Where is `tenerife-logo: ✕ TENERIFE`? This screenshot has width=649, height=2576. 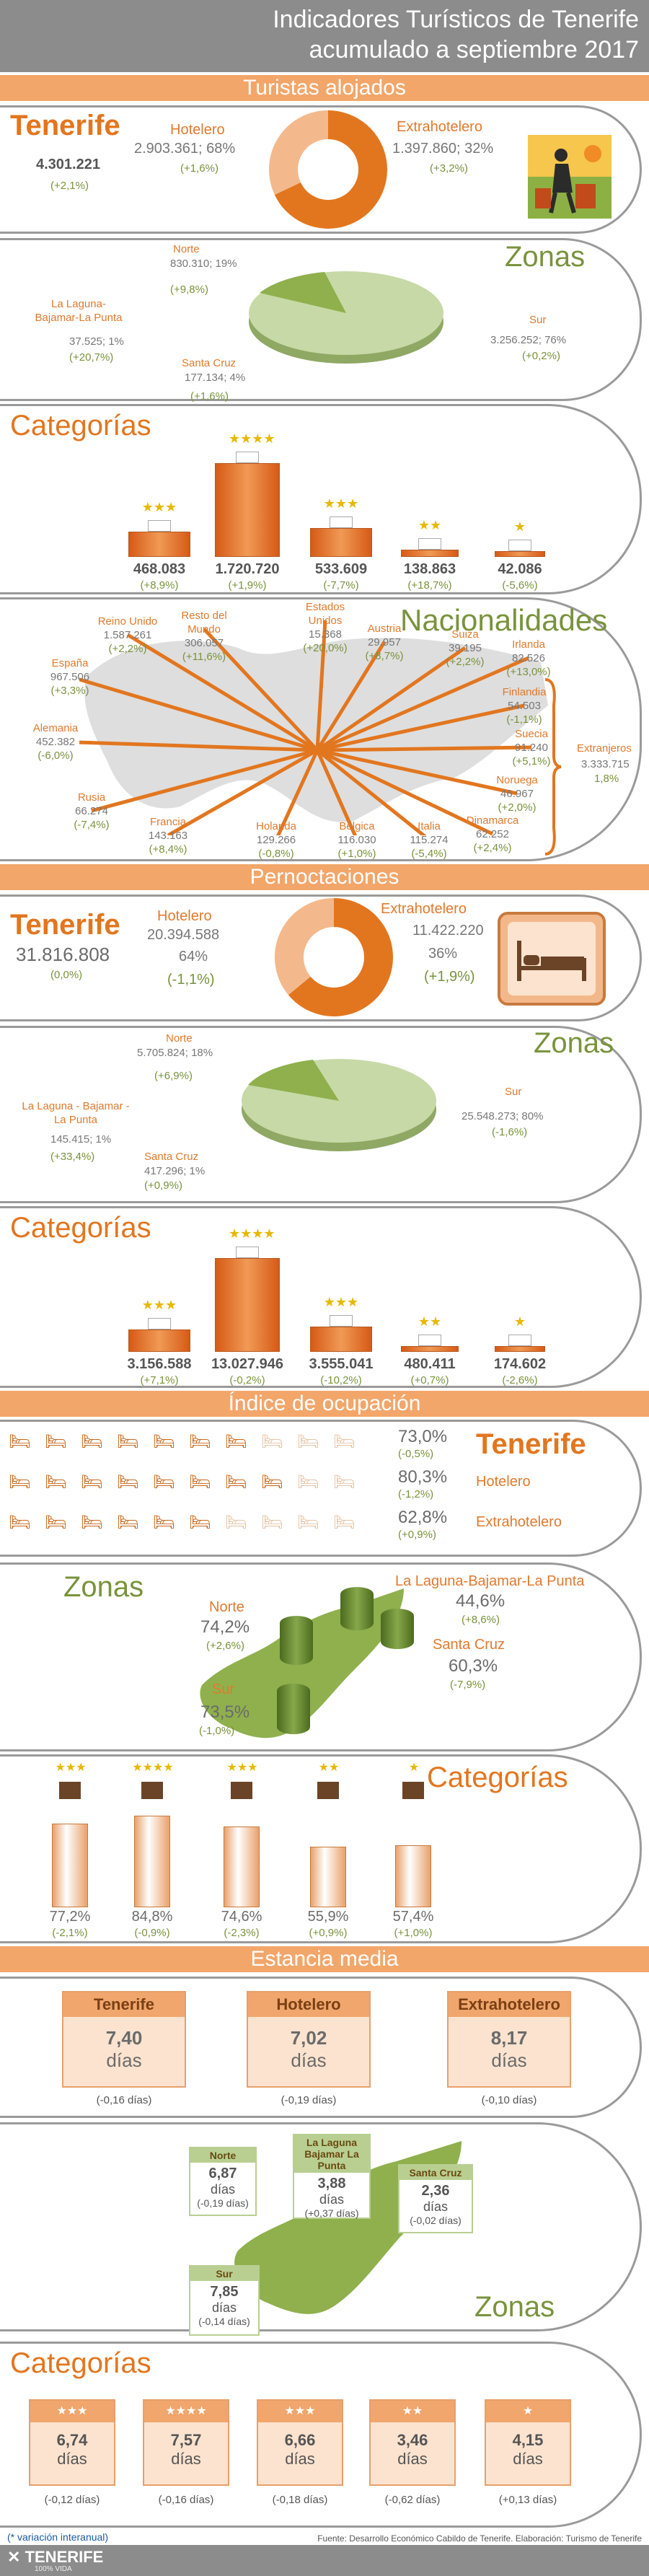
tenerife-logo: ✕ TENERIFE is located at coordinates (55, 2557).